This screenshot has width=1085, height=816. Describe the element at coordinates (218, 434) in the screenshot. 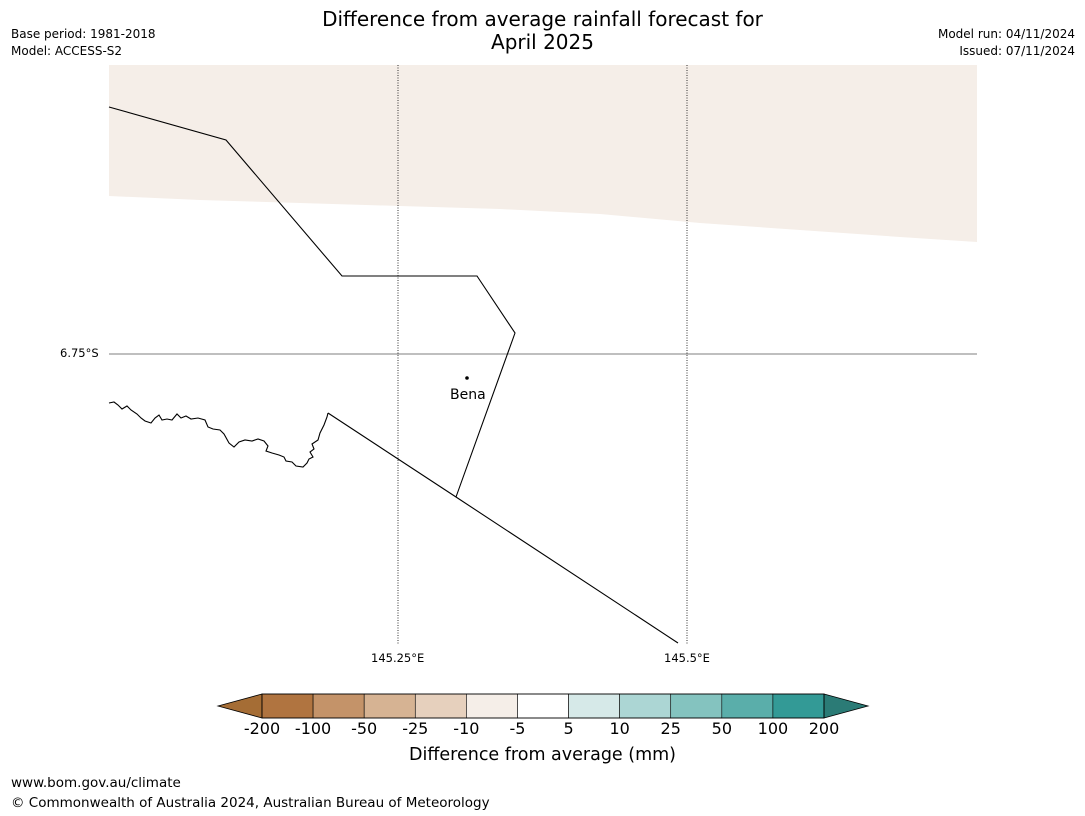

I see `river-line` at that location.